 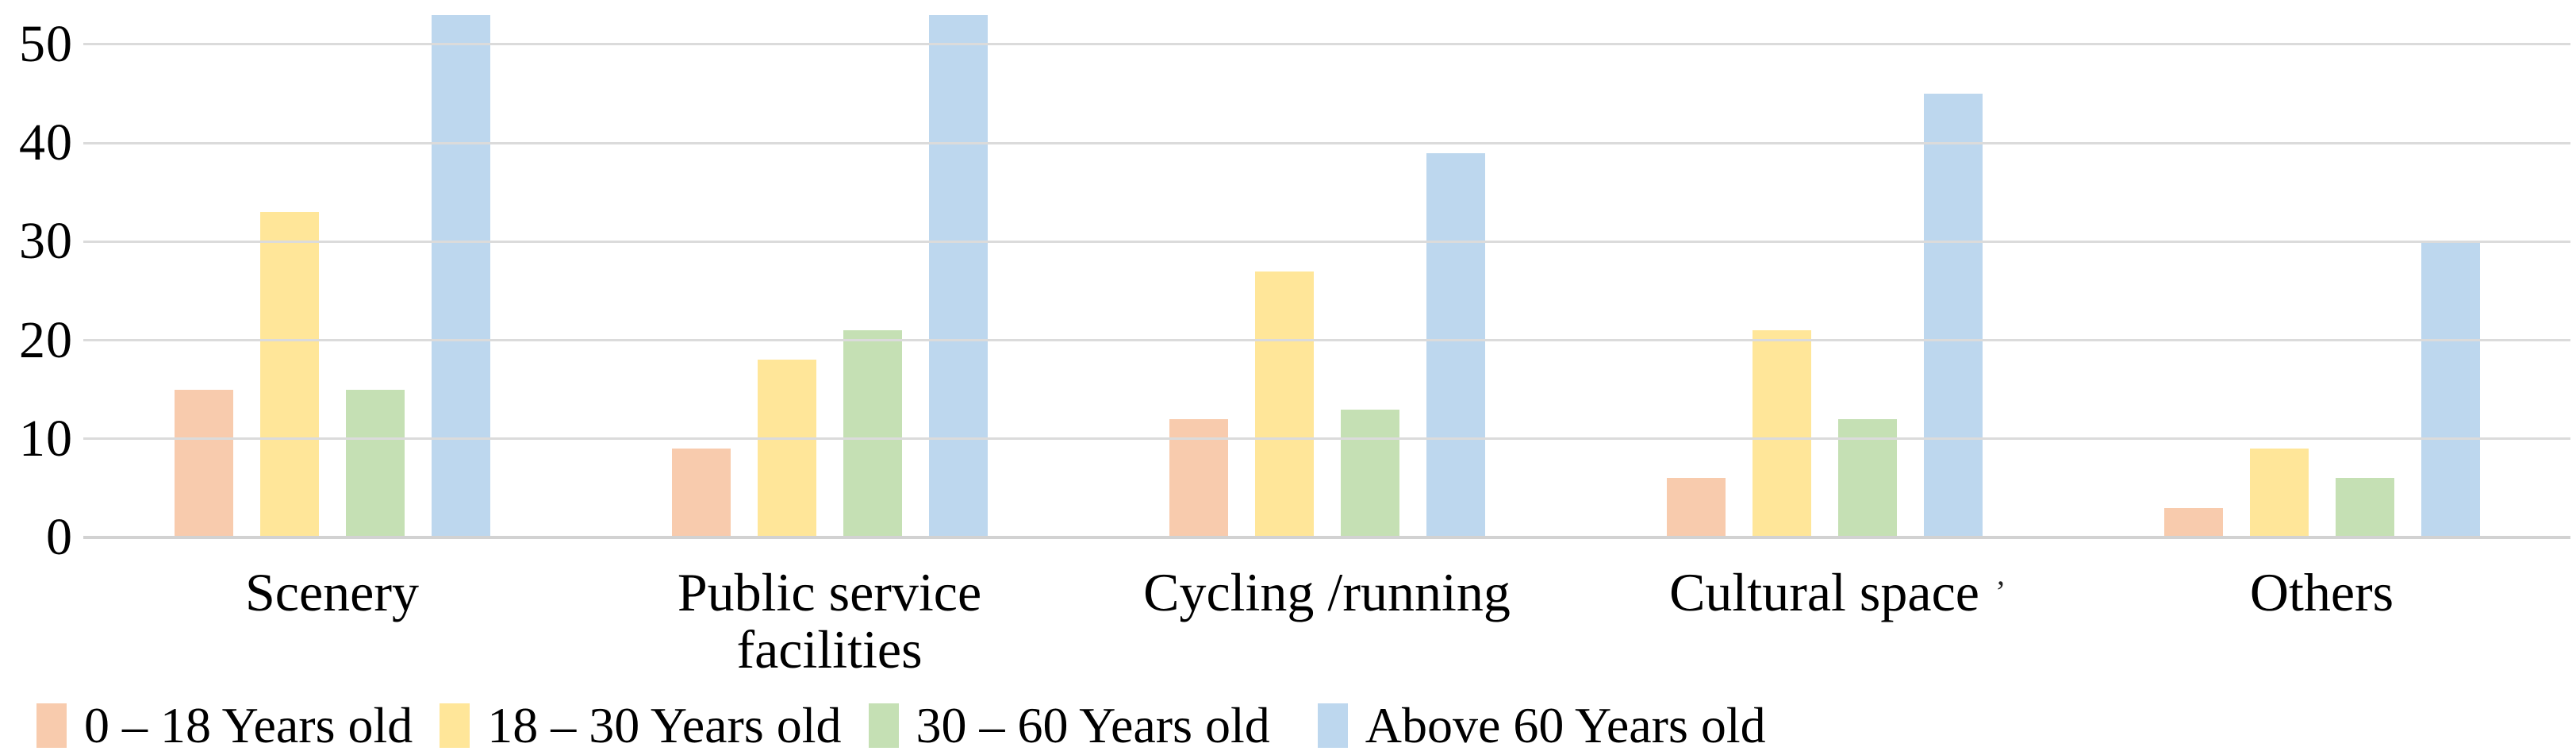 I want to click on bar-series0-cat4, so click(x=2193, y=522).